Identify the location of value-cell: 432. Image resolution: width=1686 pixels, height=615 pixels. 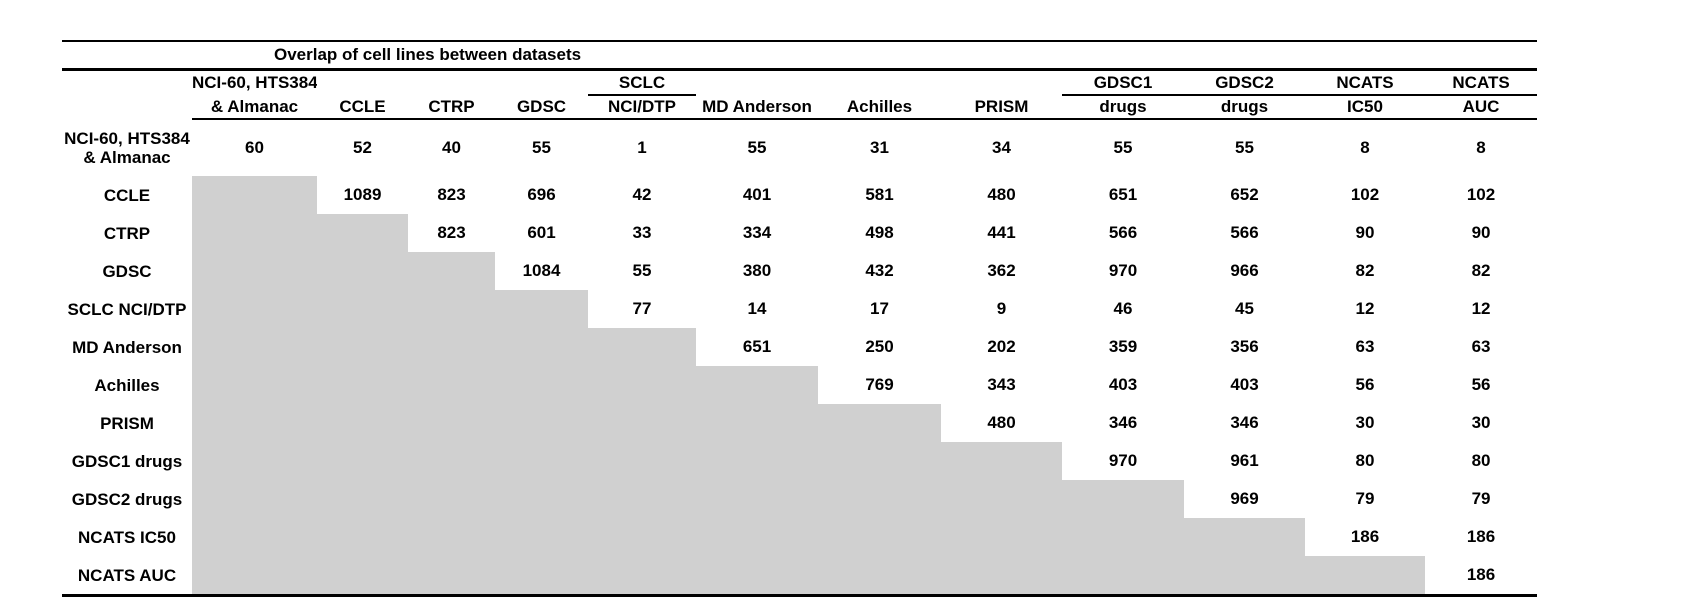
(879, 270).